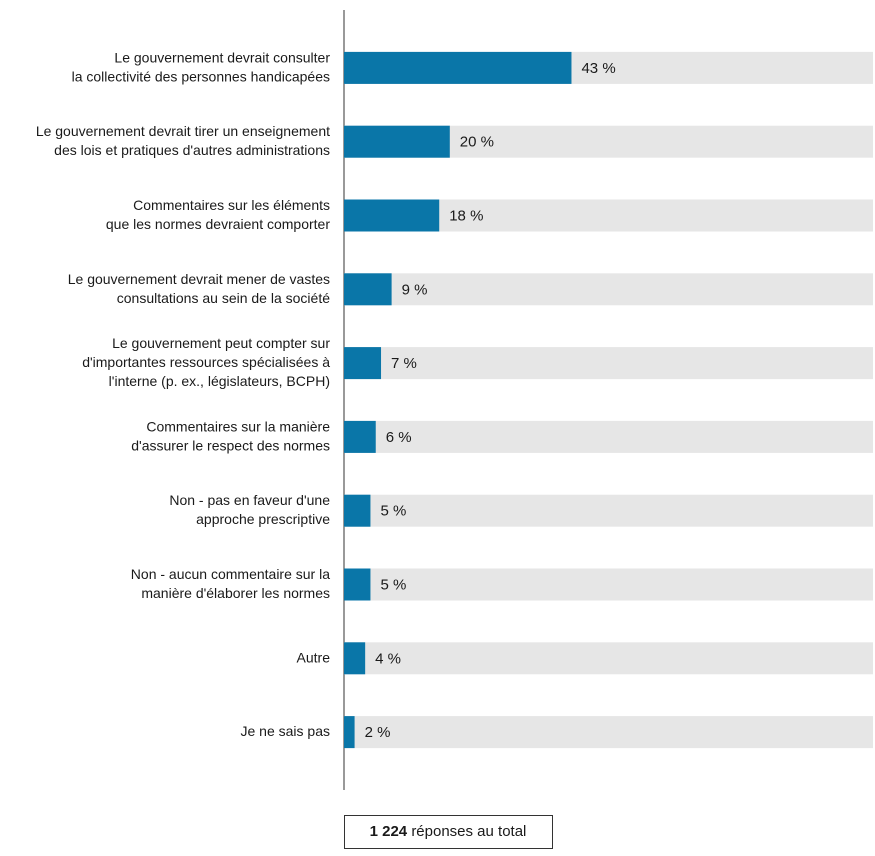 The image size is (875, 856). I want to click on category-line: Le gouvernement peut compter sur, so click(221, 343).